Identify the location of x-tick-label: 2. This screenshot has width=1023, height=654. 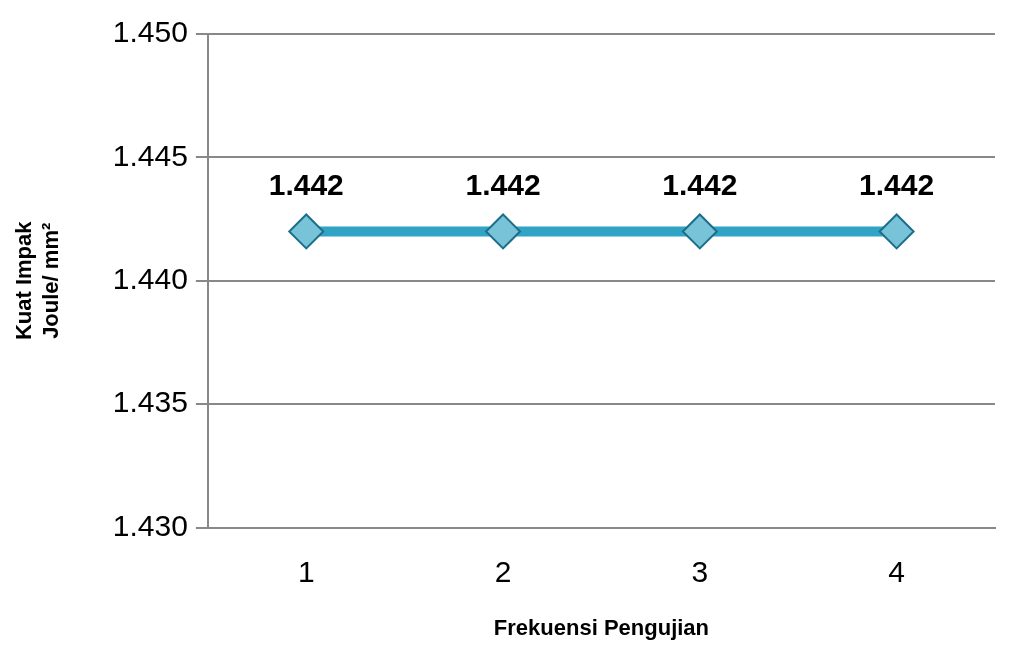
(503, 571).